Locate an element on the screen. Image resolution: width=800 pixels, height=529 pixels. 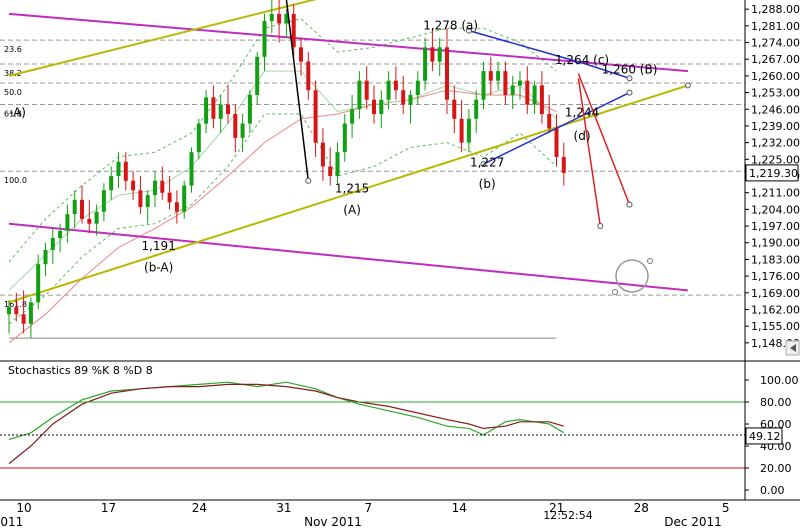
month-label: Nov 2011 is located at coordinates (333, 522).